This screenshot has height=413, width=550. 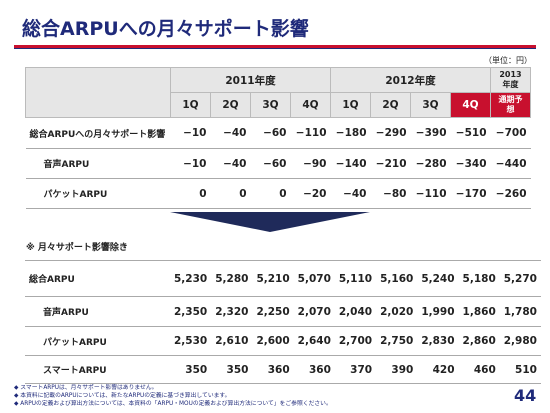 I want to click on cell-value: 350, so click(x=191, y=369).